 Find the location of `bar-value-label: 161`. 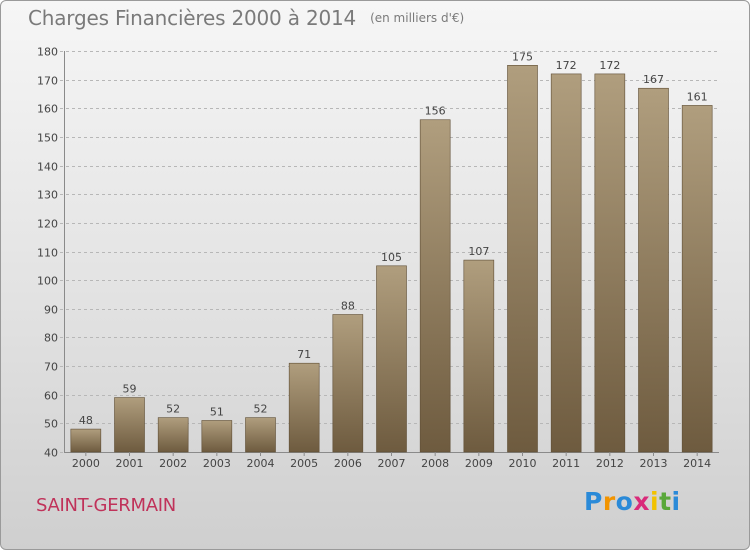

bar-value-label: 161 is located at coordinates (697, 96).